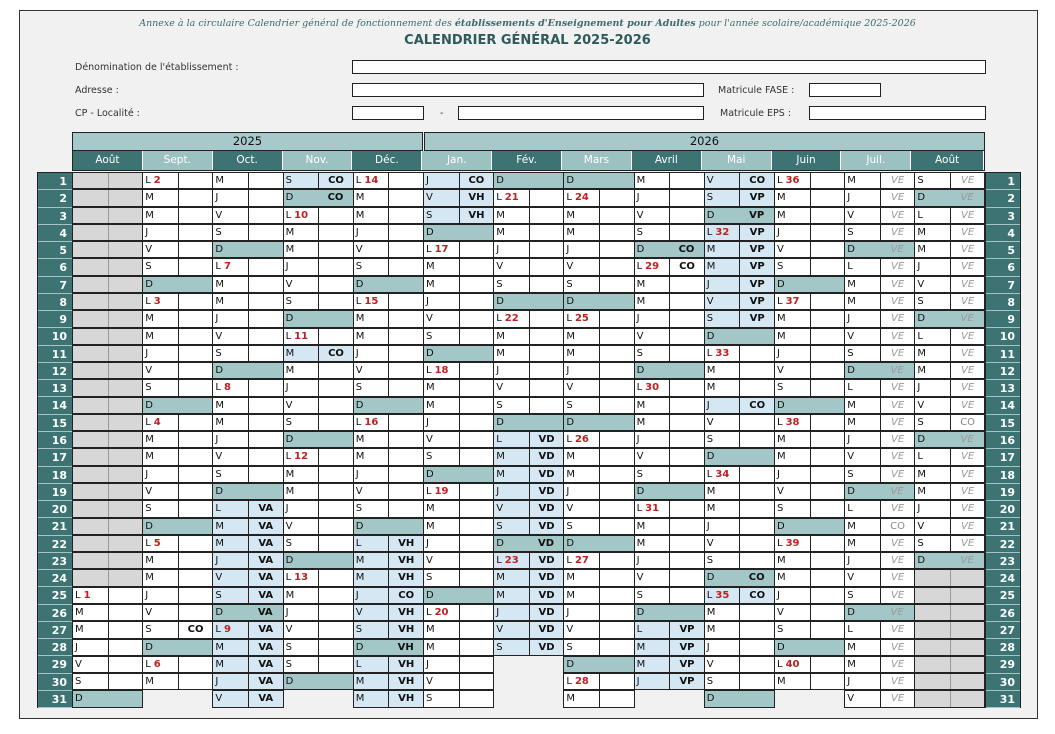 The image size is (1055, 734). I want to click on day-cell: S VD, so click(529, 647).